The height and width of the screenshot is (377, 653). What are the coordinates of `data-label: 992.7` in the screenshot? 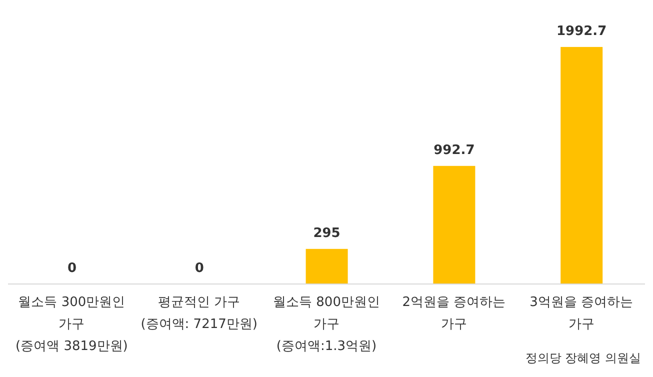 It's located at (454, 150).